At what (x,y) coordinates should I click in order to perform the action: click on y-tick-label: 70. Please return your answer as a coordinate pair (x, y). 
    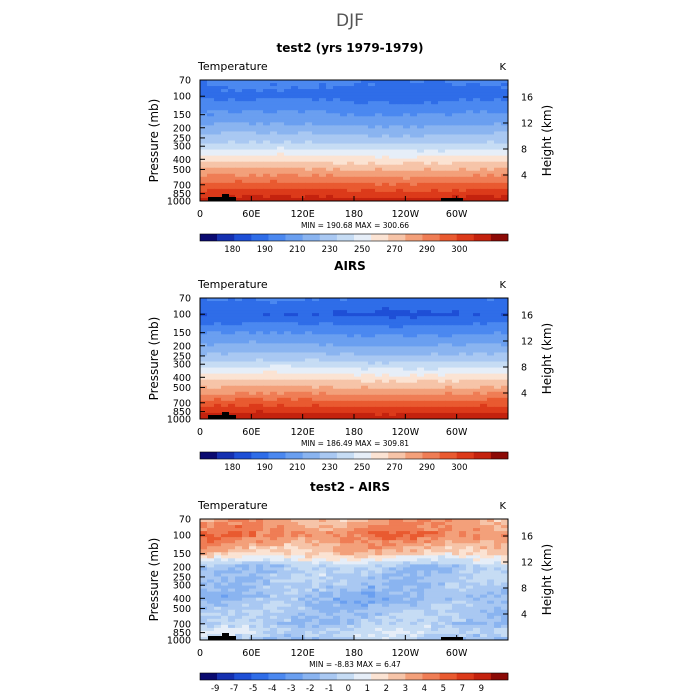
    Looking at the image, I should click on (185, 81).